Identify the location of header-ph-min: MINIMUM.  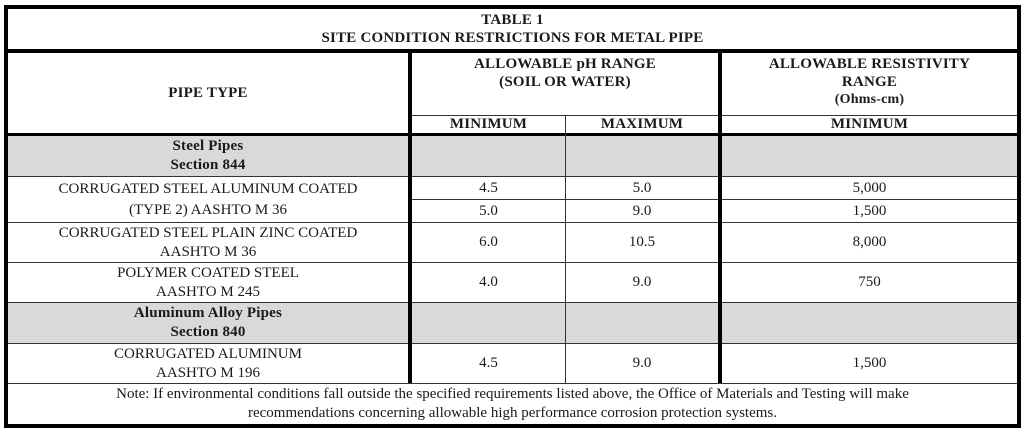
(488, 124).